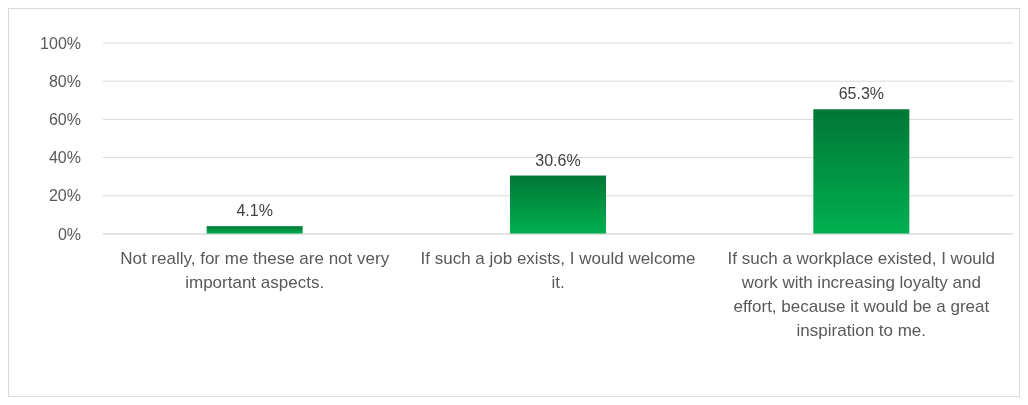 This screenshot has height=405, width=1028. What do you see at coordinates (64, 196) in the screenshot?
I see `y-tick-label: 20%` at bounding box center [64, 196].